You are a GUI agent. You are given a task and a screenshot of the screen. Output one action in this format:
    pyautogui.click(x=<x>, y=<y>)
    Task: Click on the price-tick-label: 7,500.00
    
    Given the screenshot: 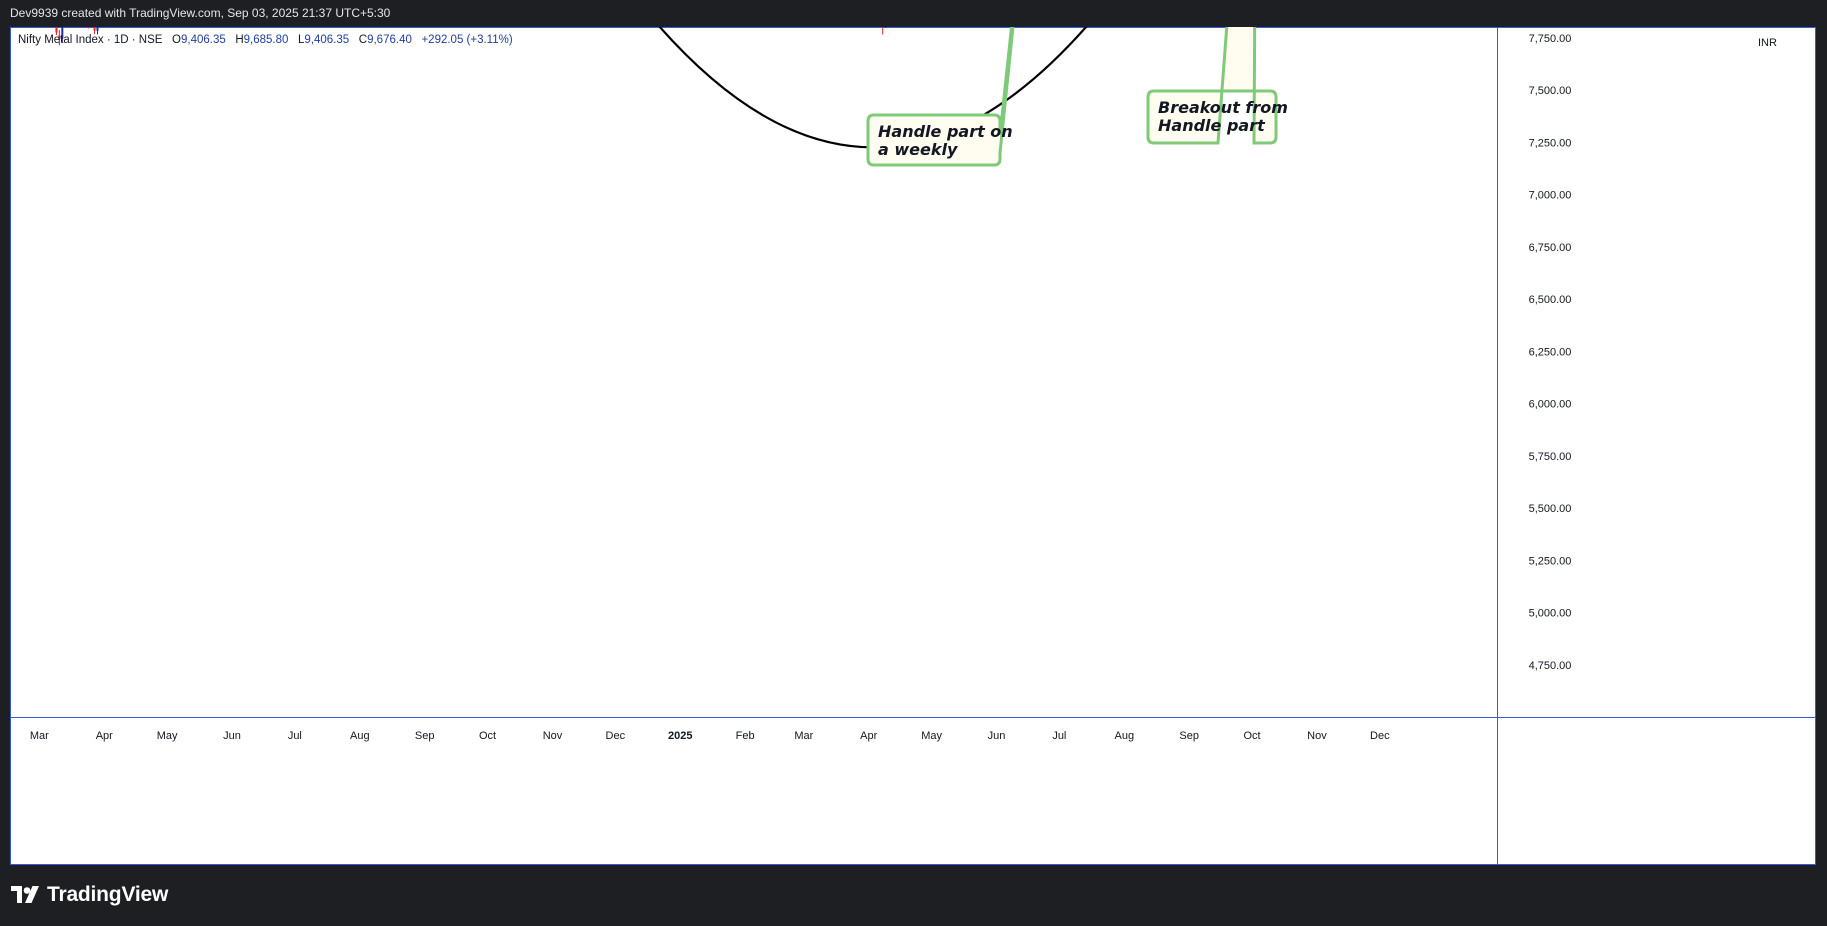 What is the action you would take?
    pyautogui.click(x=1550, y=91)
    